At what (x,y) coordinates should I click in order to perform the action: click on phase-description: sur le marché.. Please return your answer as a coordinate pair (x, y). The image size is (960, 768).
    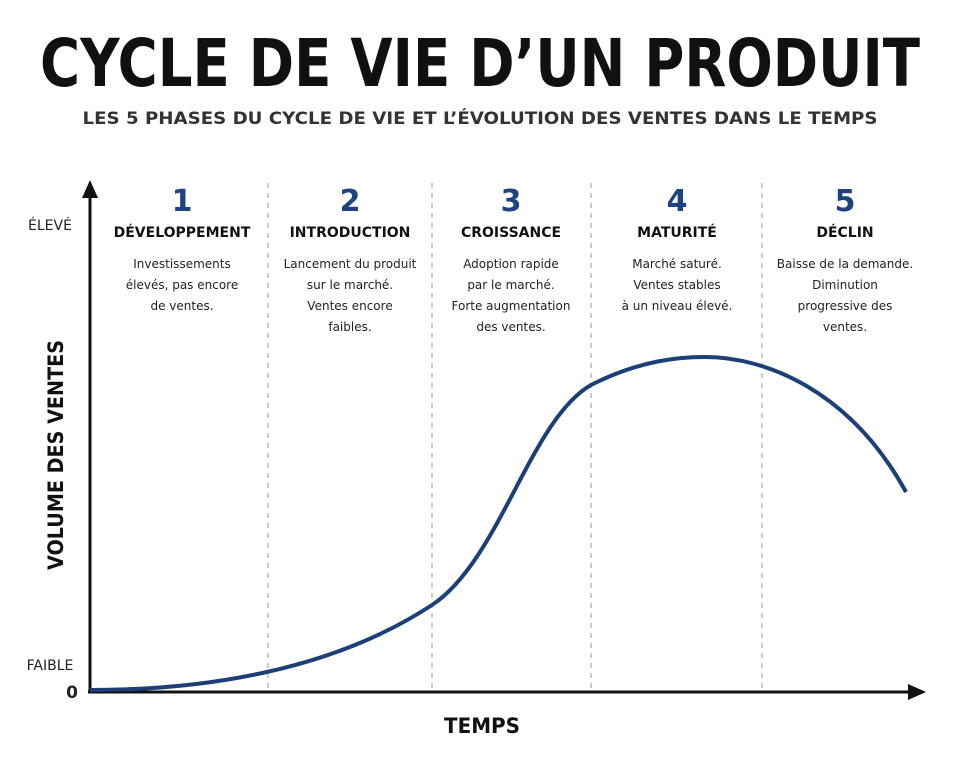
    Looking at the image, I should click on (350, 285).